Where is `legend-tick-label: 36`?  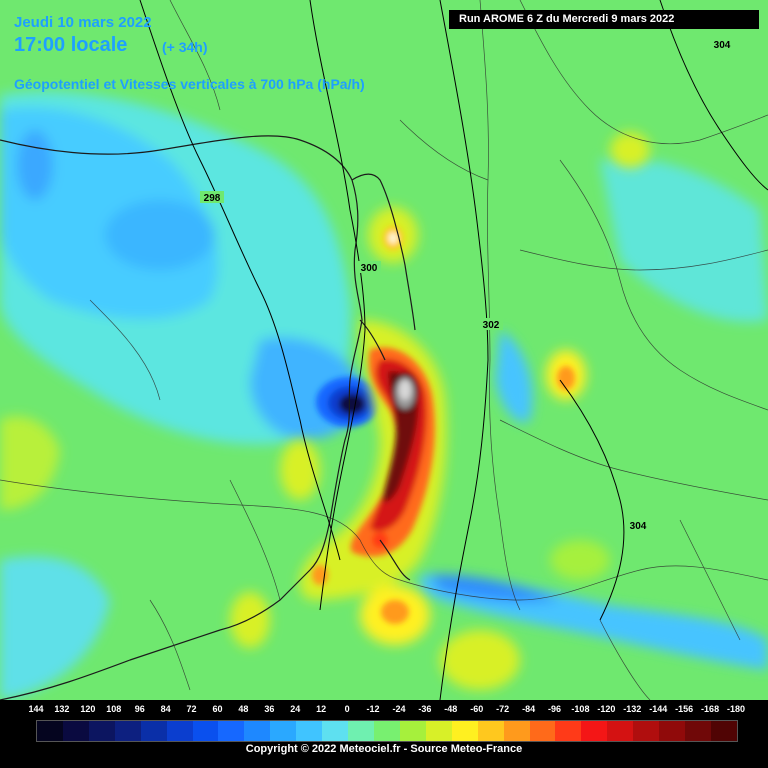
legend-tick-label: 36 is located at coordinates (269, 709).